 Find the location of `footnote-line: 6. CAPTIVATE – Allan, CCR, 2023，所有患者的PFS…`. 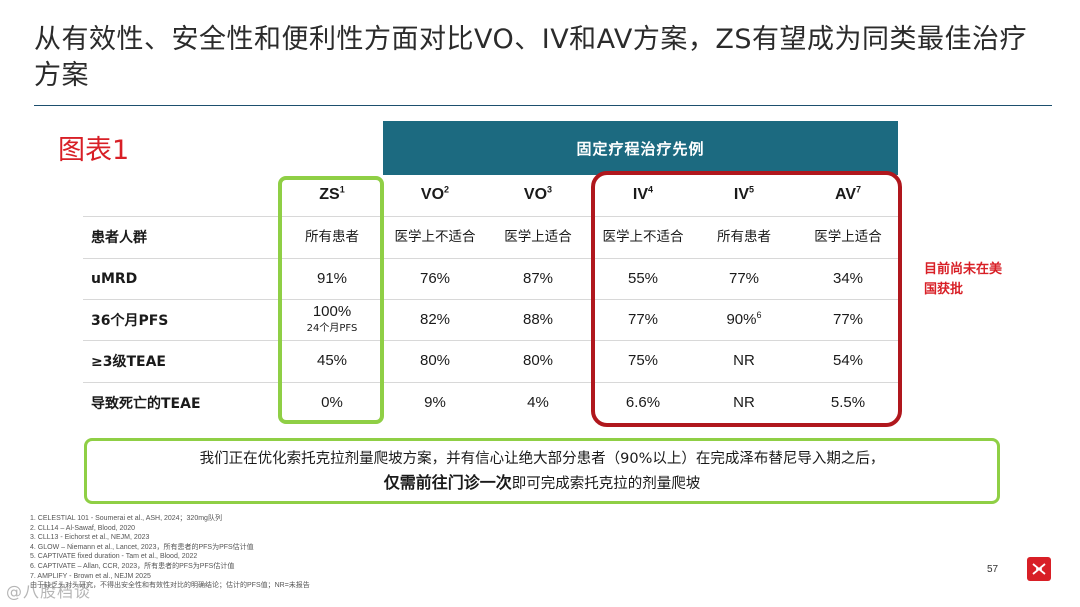

footnote-line: 6. CAPTIVATE – Allan, CCR, 2023，所有患者的PFS… is located at coordinates (132, 566).